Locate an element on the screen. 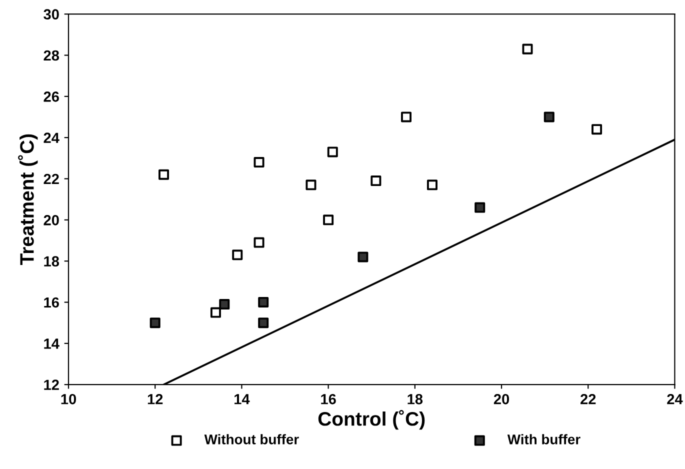 The image size is (685, 469). x-axis-title: Control (˚C) is located at coordinates (371, 420).